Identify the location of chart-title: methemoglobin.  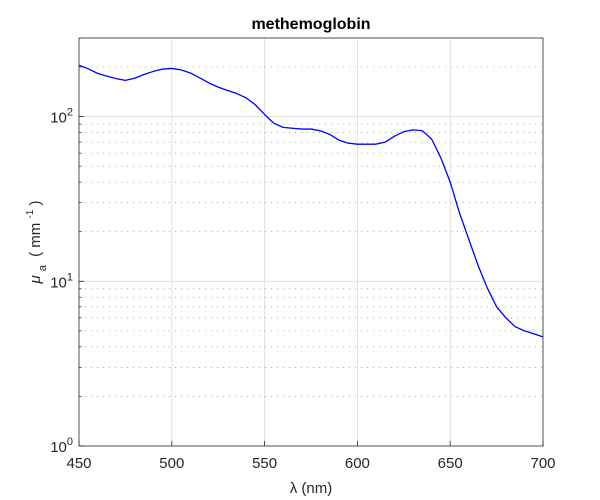
(310, 24).